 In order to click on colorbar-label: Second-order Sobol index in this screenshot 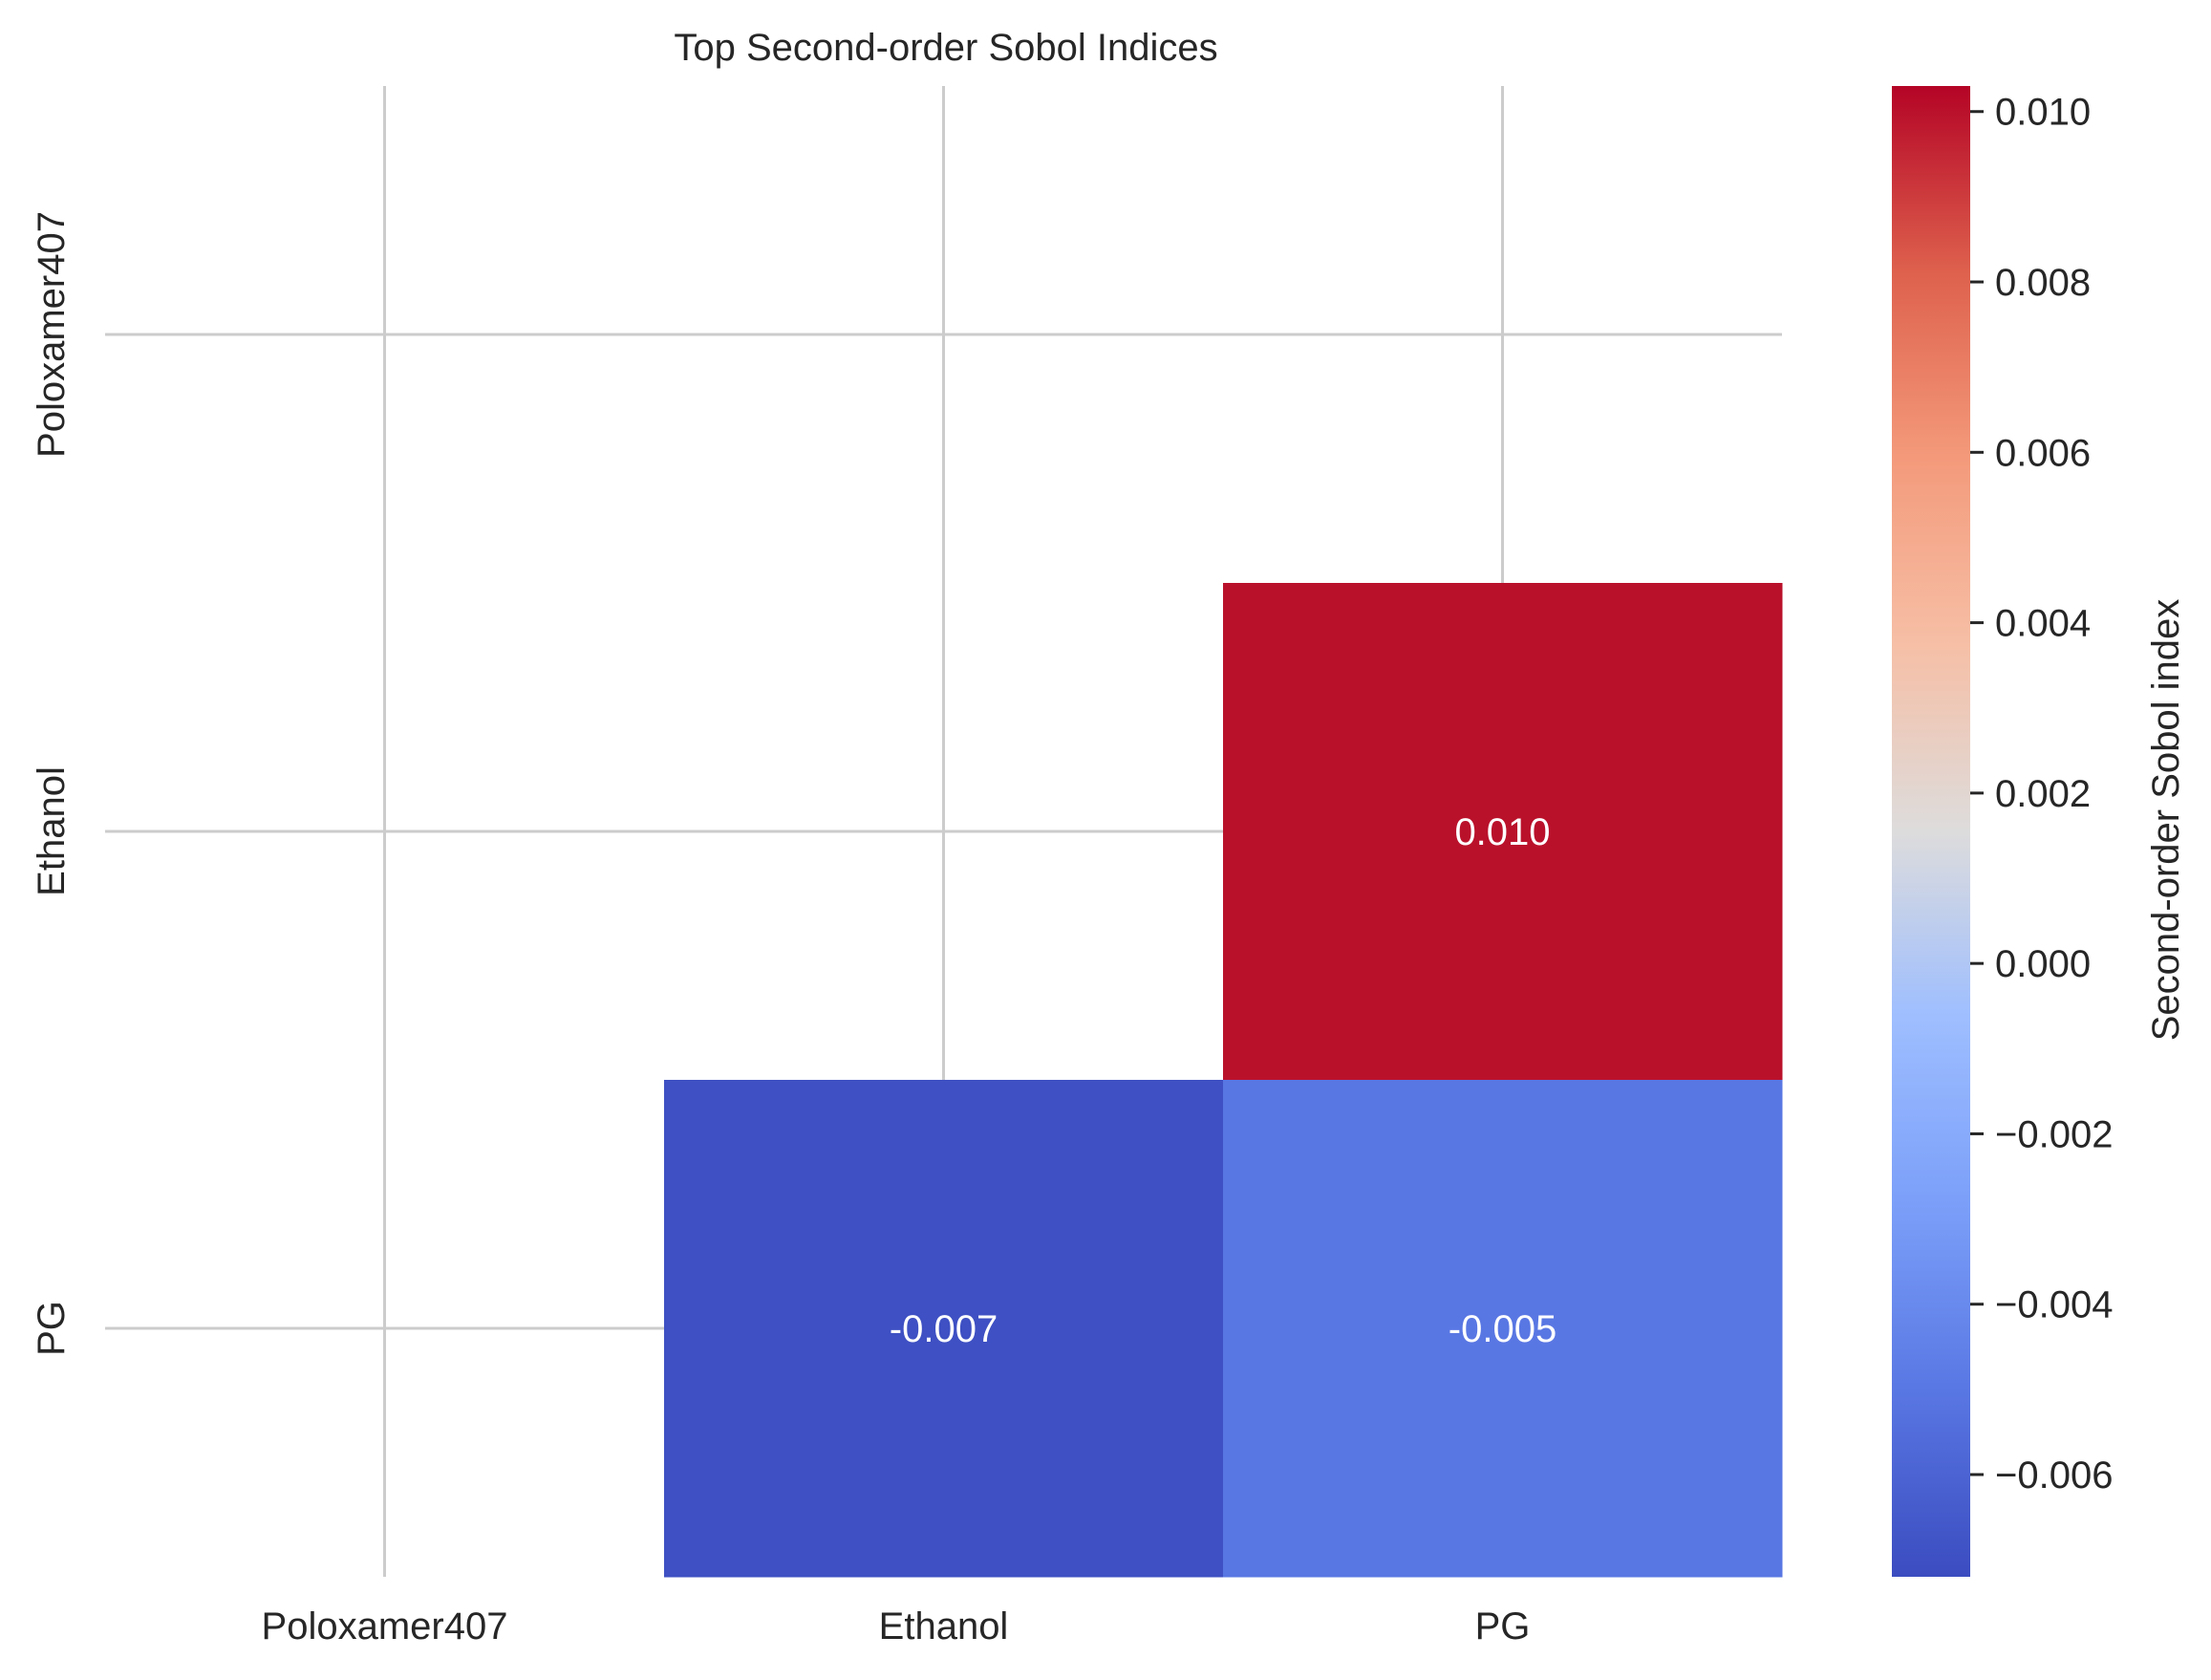, I will do `click(2166, 821)`.